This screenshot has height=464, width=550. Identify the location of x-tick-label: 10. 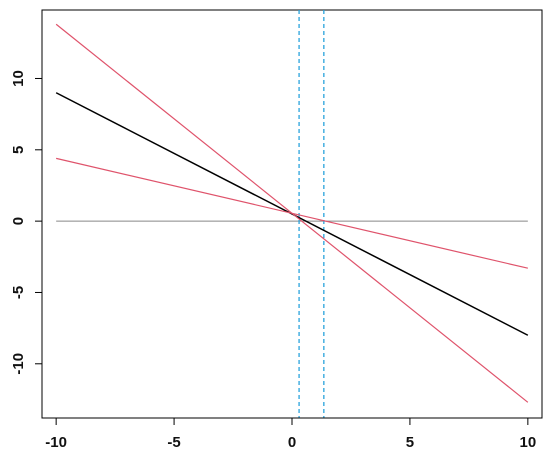
(528, 442).